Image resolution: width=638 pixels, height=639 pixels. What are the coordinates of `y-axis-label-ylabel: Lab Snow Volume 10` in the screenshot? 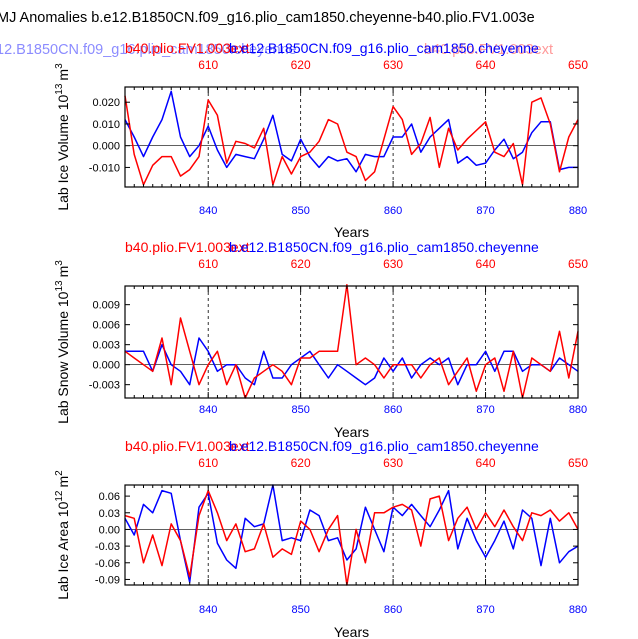 It's located at (63, 357).